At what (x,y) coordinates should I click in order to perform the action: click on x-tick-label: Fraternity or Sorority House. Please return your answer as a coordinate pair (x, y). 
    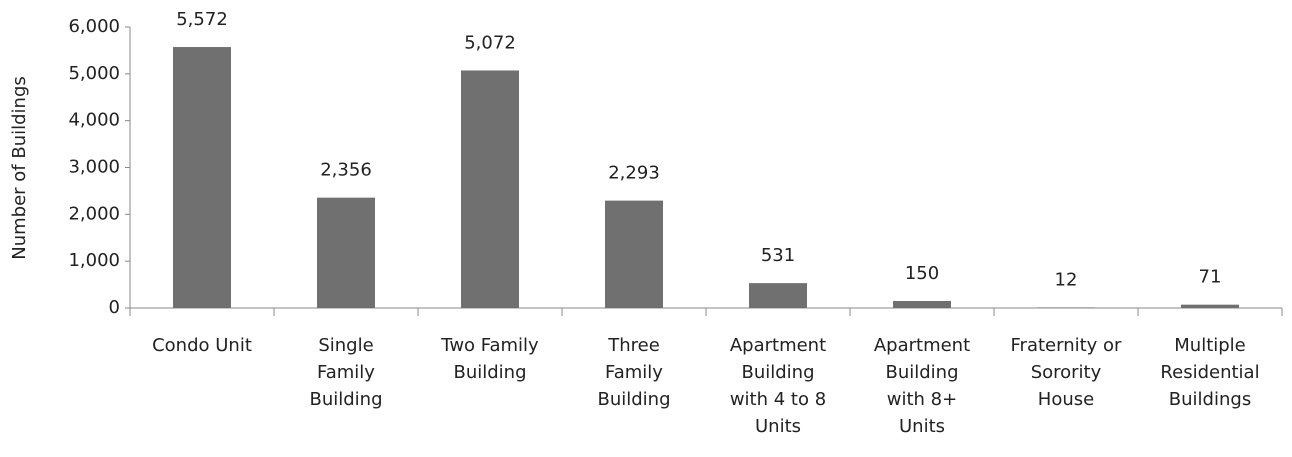
    Looking at the image, I should click on (1066, 372).